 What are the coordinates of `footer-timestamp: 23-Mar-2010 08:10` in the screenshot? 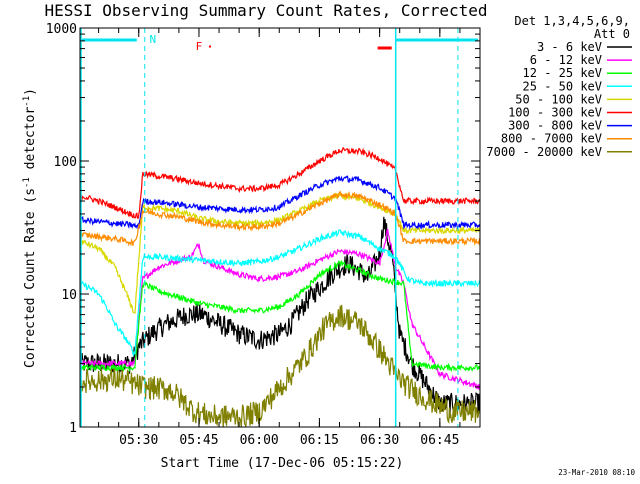 It's located at (596, 472).